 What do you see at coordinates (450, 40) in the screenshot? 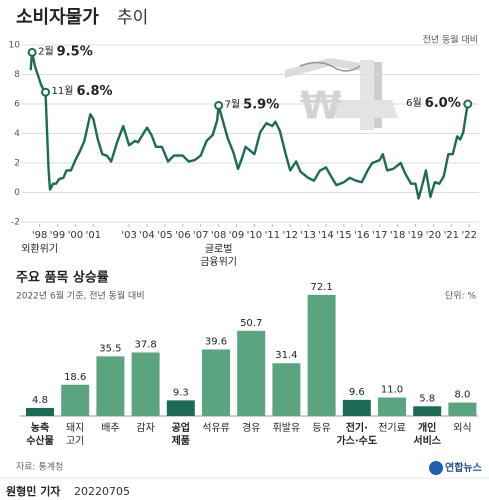
I see `chart-subtitle: 전년 동월 대비` at bounding box center [450, 40].